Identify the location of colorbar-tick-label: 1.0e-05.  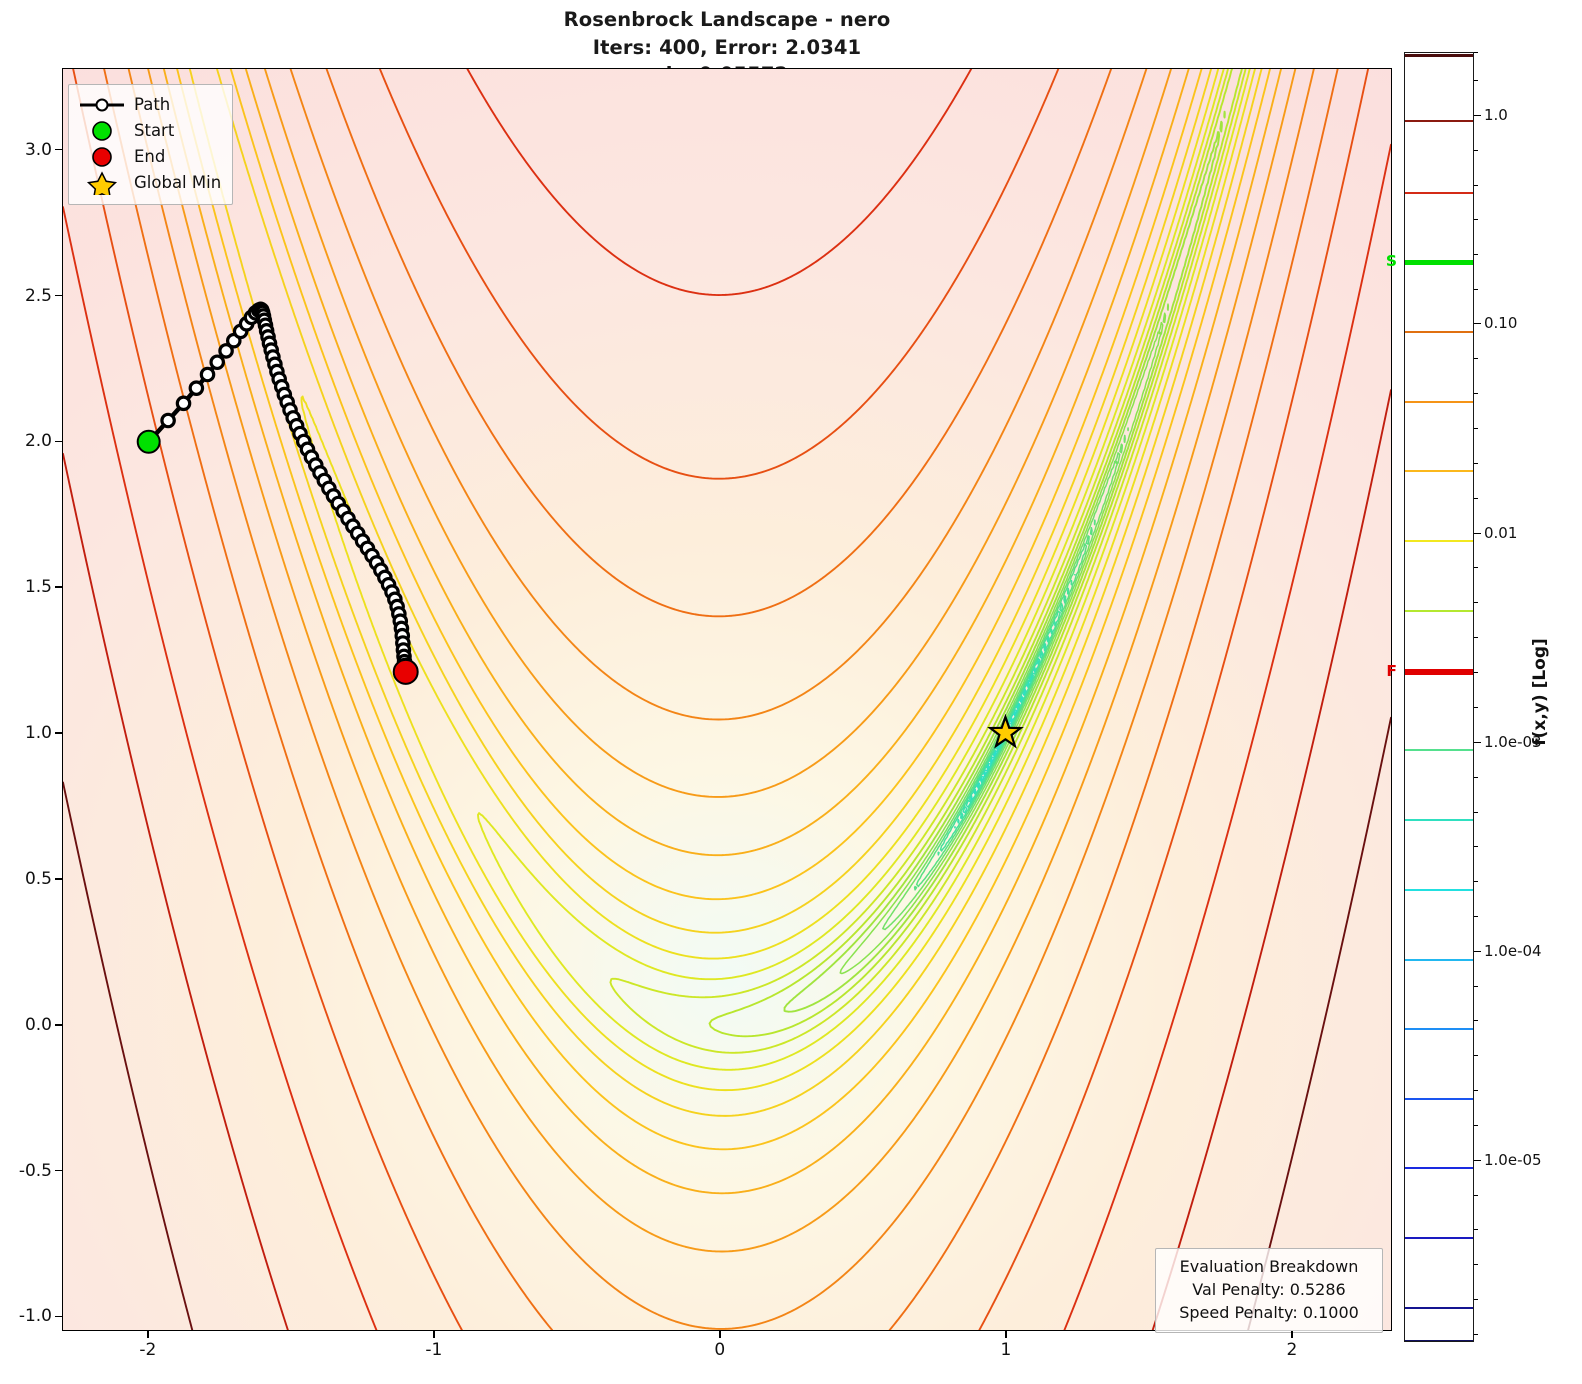
(1513, 1160).